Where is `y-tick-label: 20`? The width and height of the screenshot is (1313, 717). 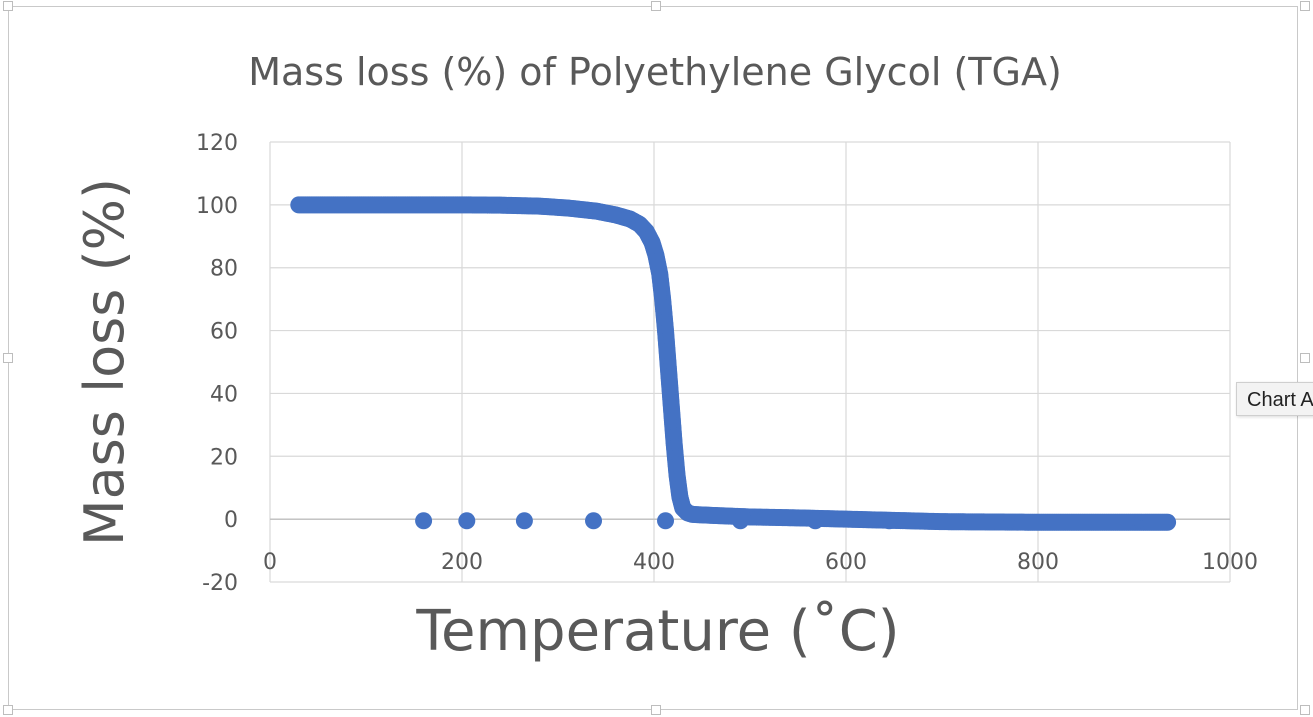
y-tick-label: 20 is located at coordinates (224, 457).